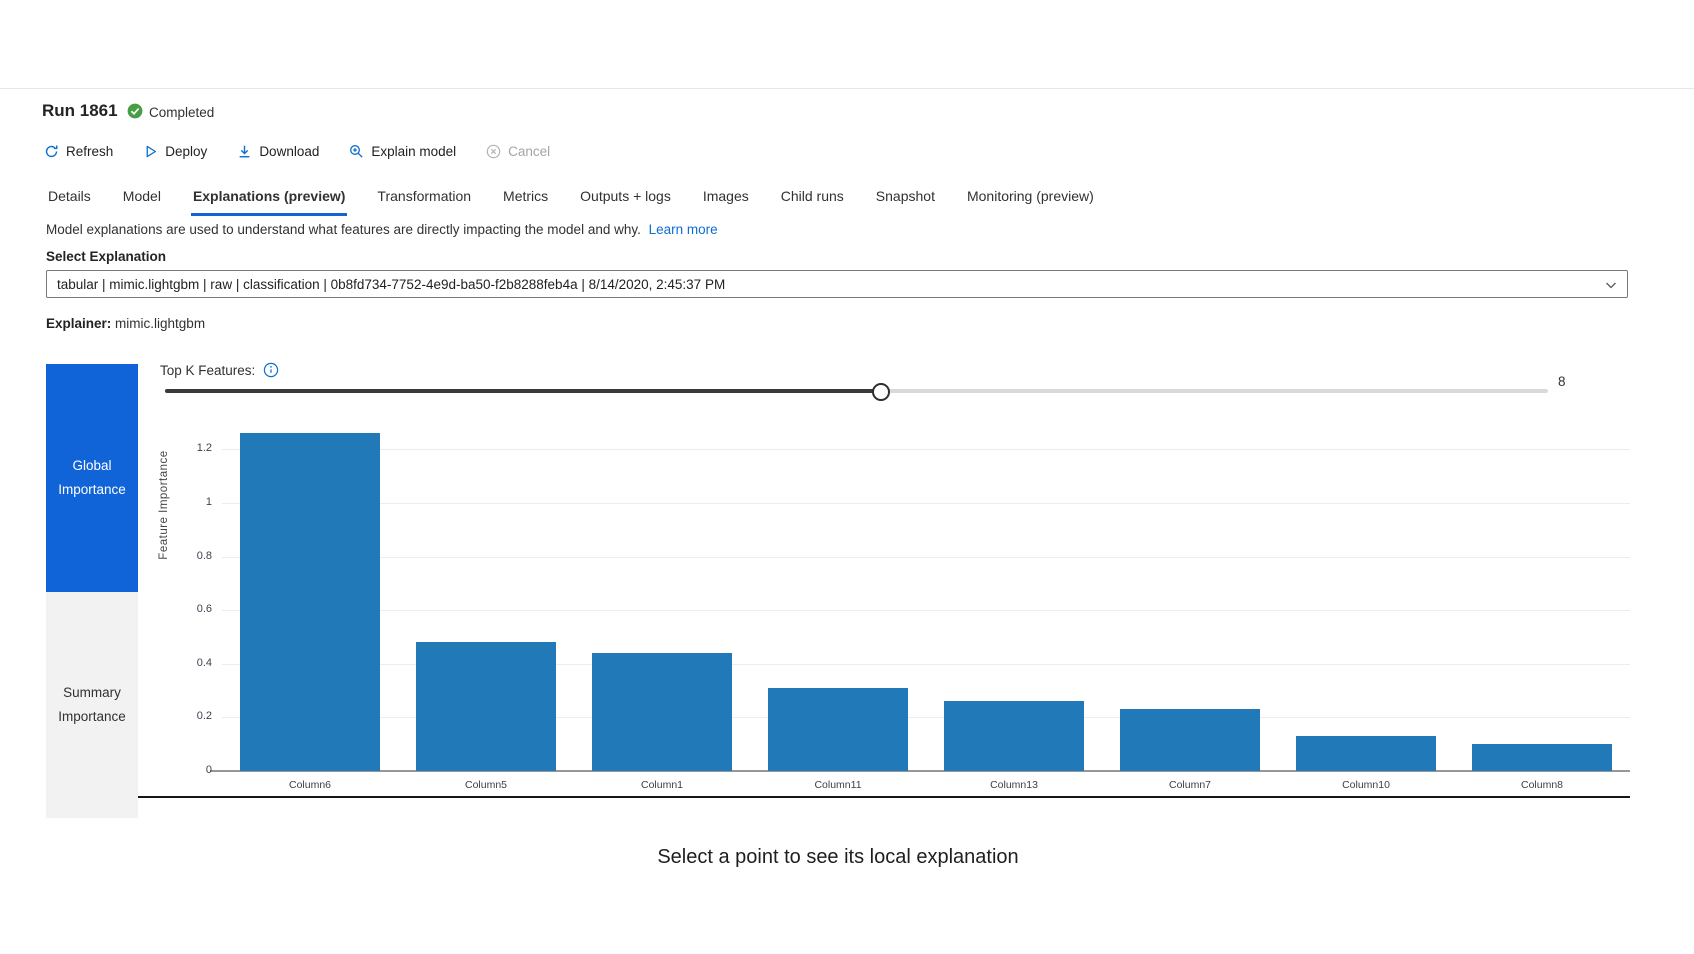 Image resolution: width=1694 pixels, height=954 pixels. What do you see at coordinates (208, 770) in the screenshot?
I see `y-tick-label: 0` at bounding box center [208, 770].